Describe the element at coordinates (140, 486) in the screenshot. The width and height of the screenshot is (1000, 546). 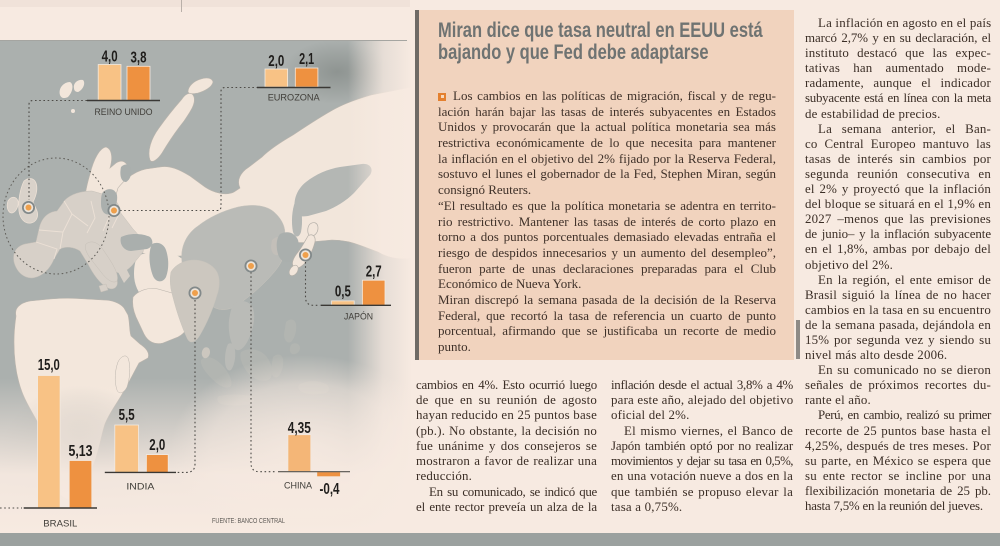
I see `svg-text: INDIA` at that location.